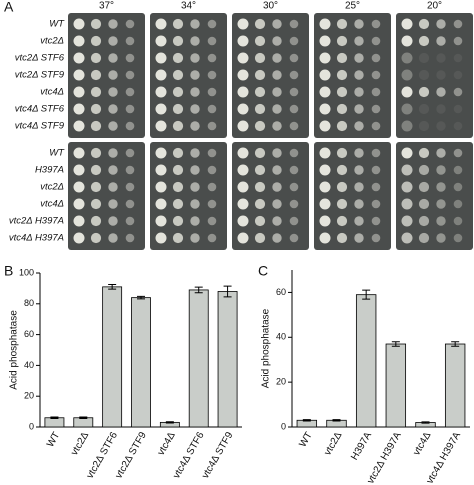 This screenshot has height=485, width=474. What do you see at coordinates (8, 271) in the screenshot?
I see `panel-label: B` at bounding box center [8, 271].